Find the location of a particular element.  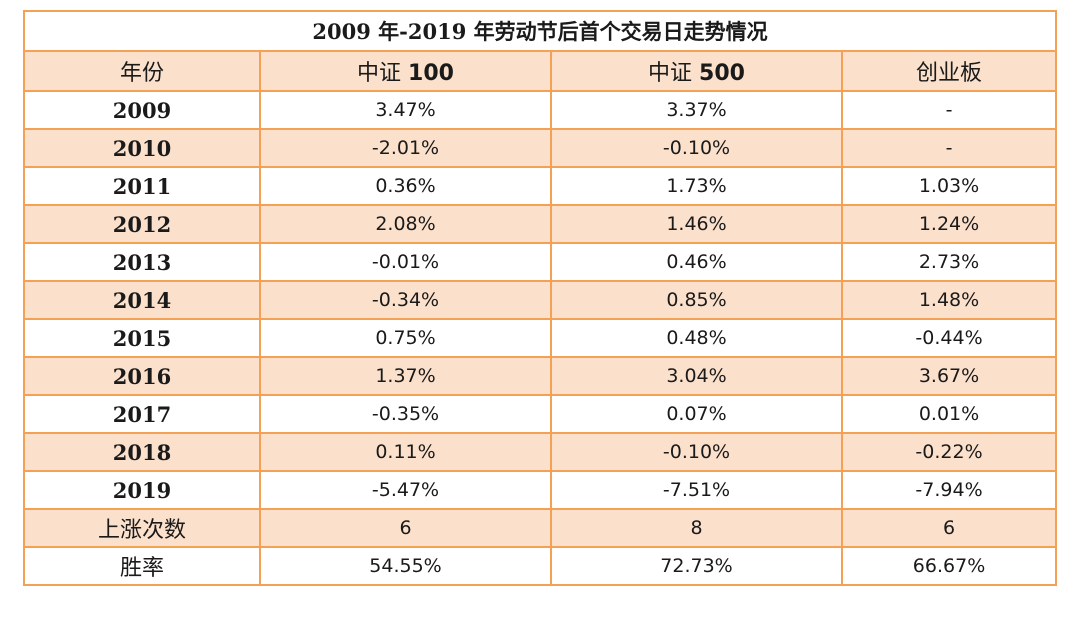

header-zz500-prefix: 中证 is located at coordinates (674, 73).